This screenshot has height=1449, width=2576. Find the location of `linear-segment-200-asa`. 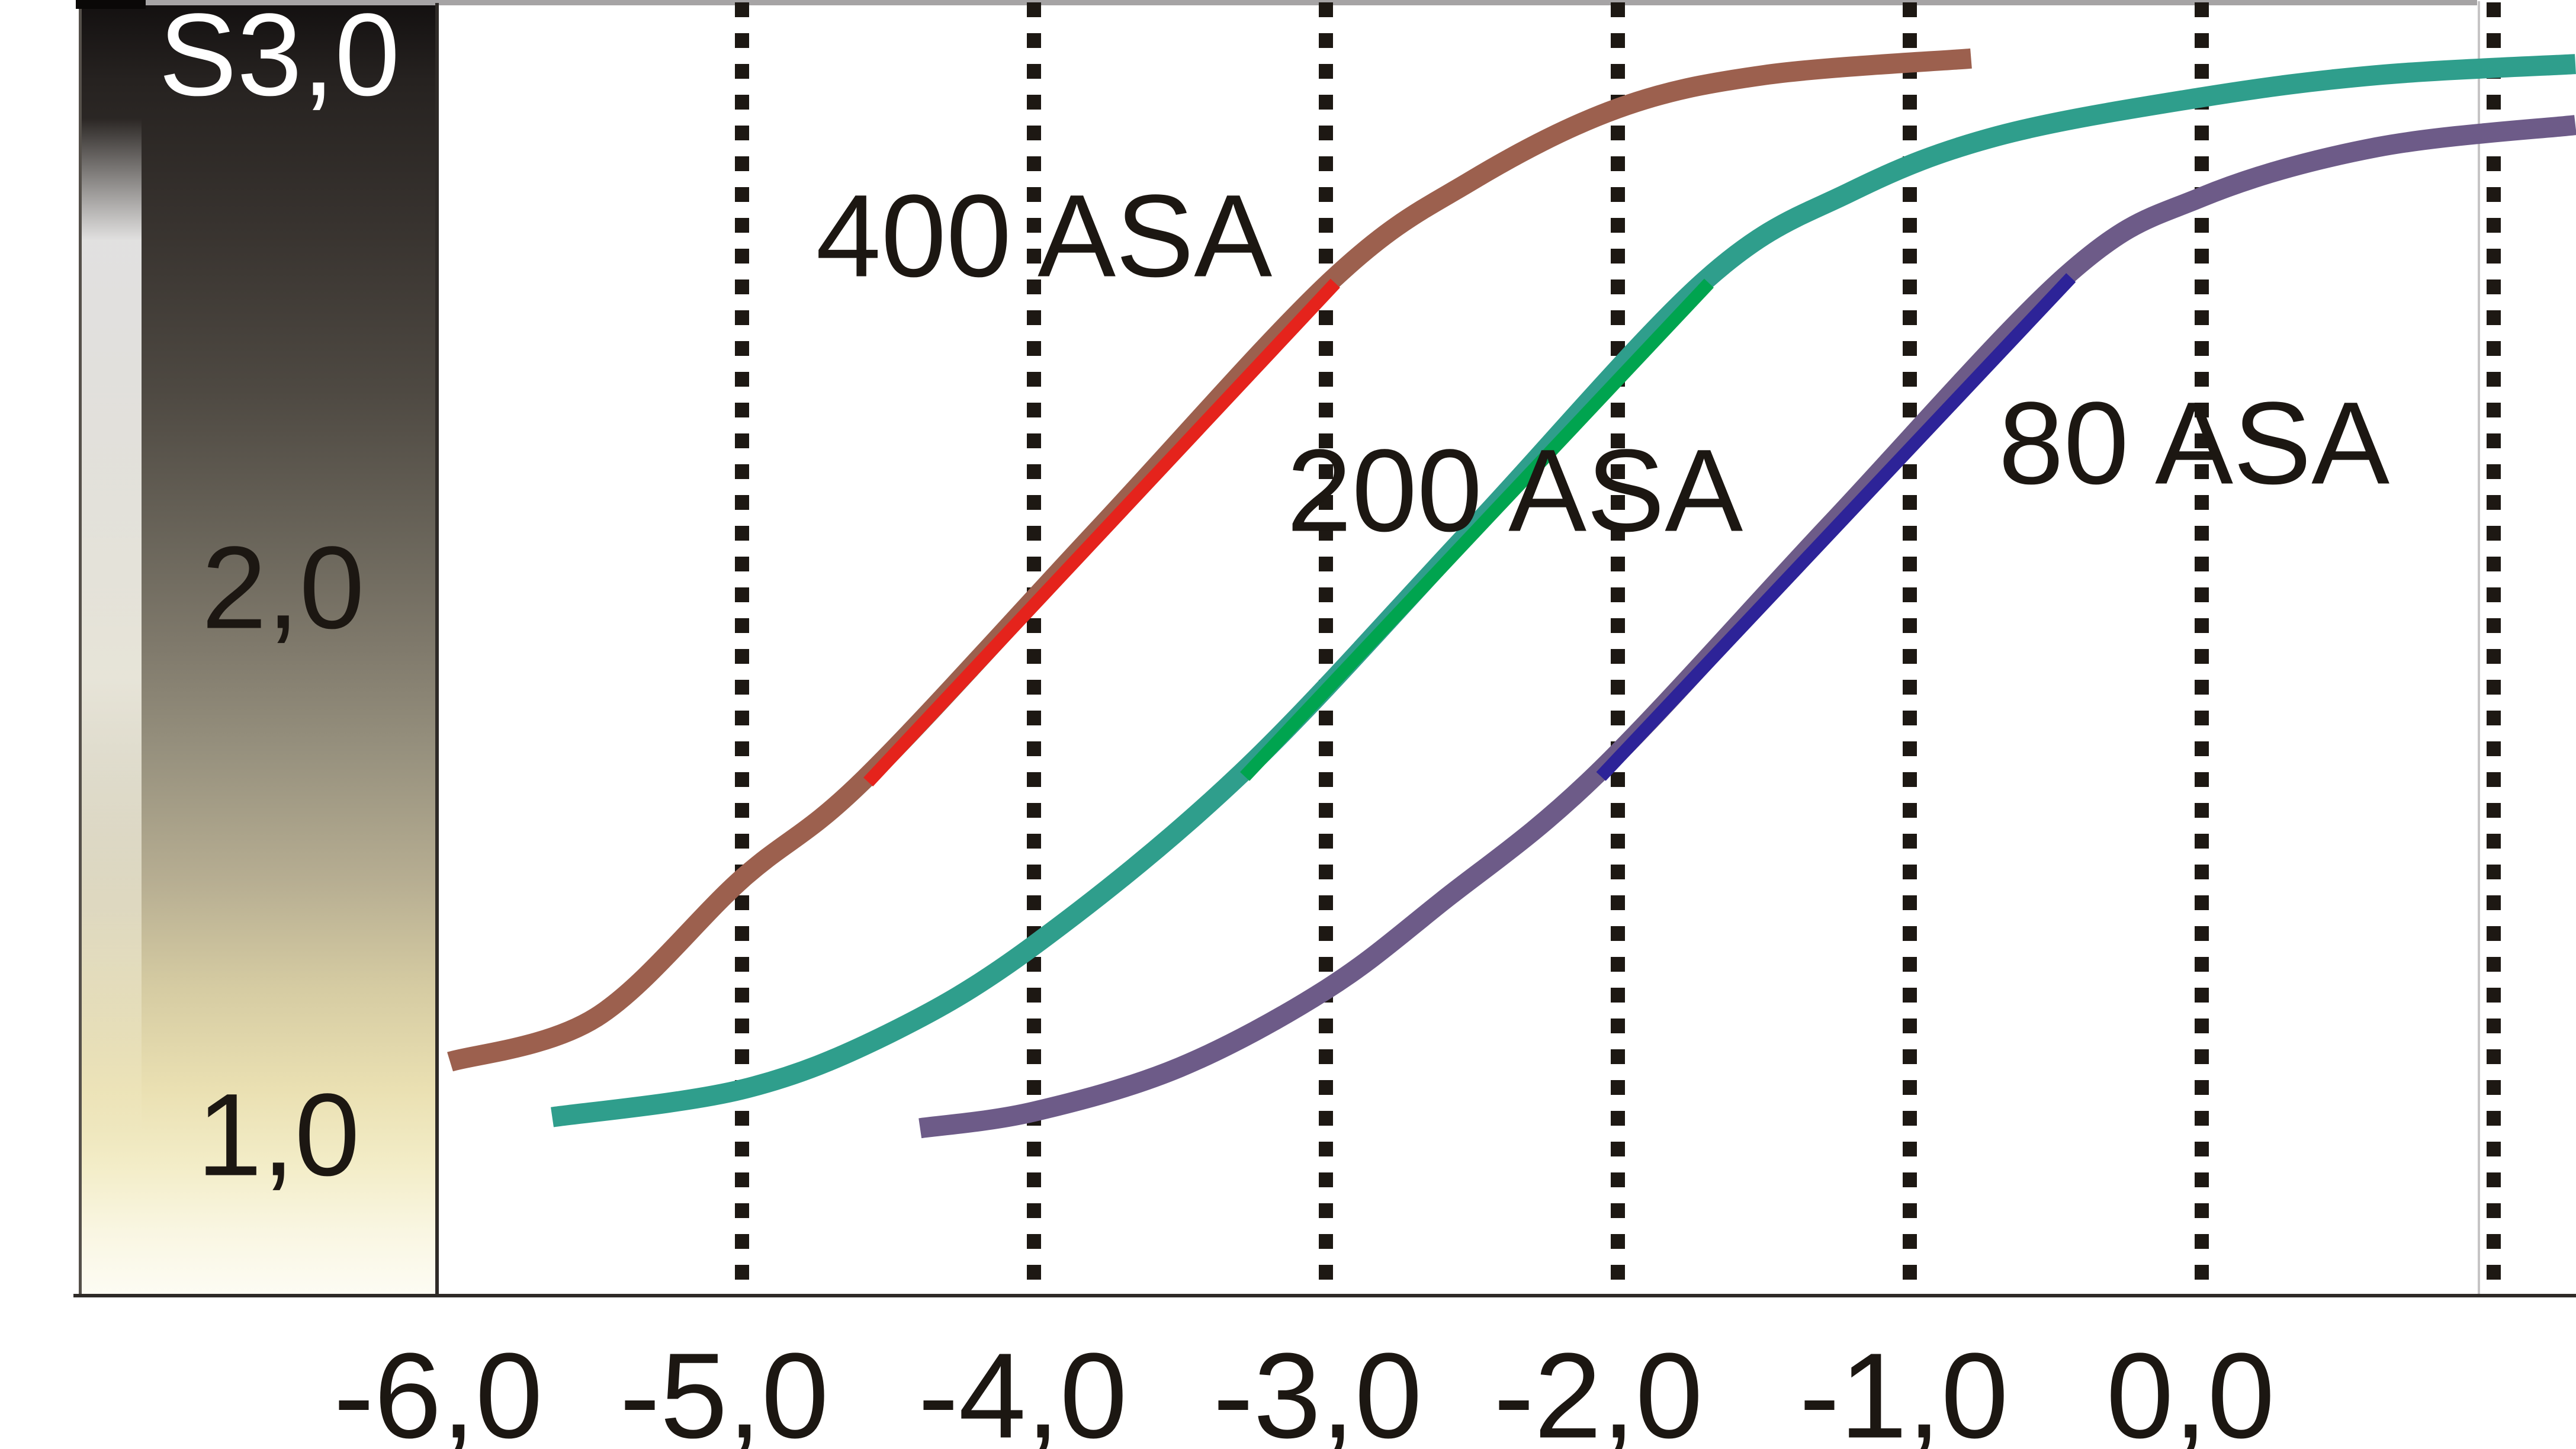

linear-segment-200-asa is located at coordinates (1477, 529).